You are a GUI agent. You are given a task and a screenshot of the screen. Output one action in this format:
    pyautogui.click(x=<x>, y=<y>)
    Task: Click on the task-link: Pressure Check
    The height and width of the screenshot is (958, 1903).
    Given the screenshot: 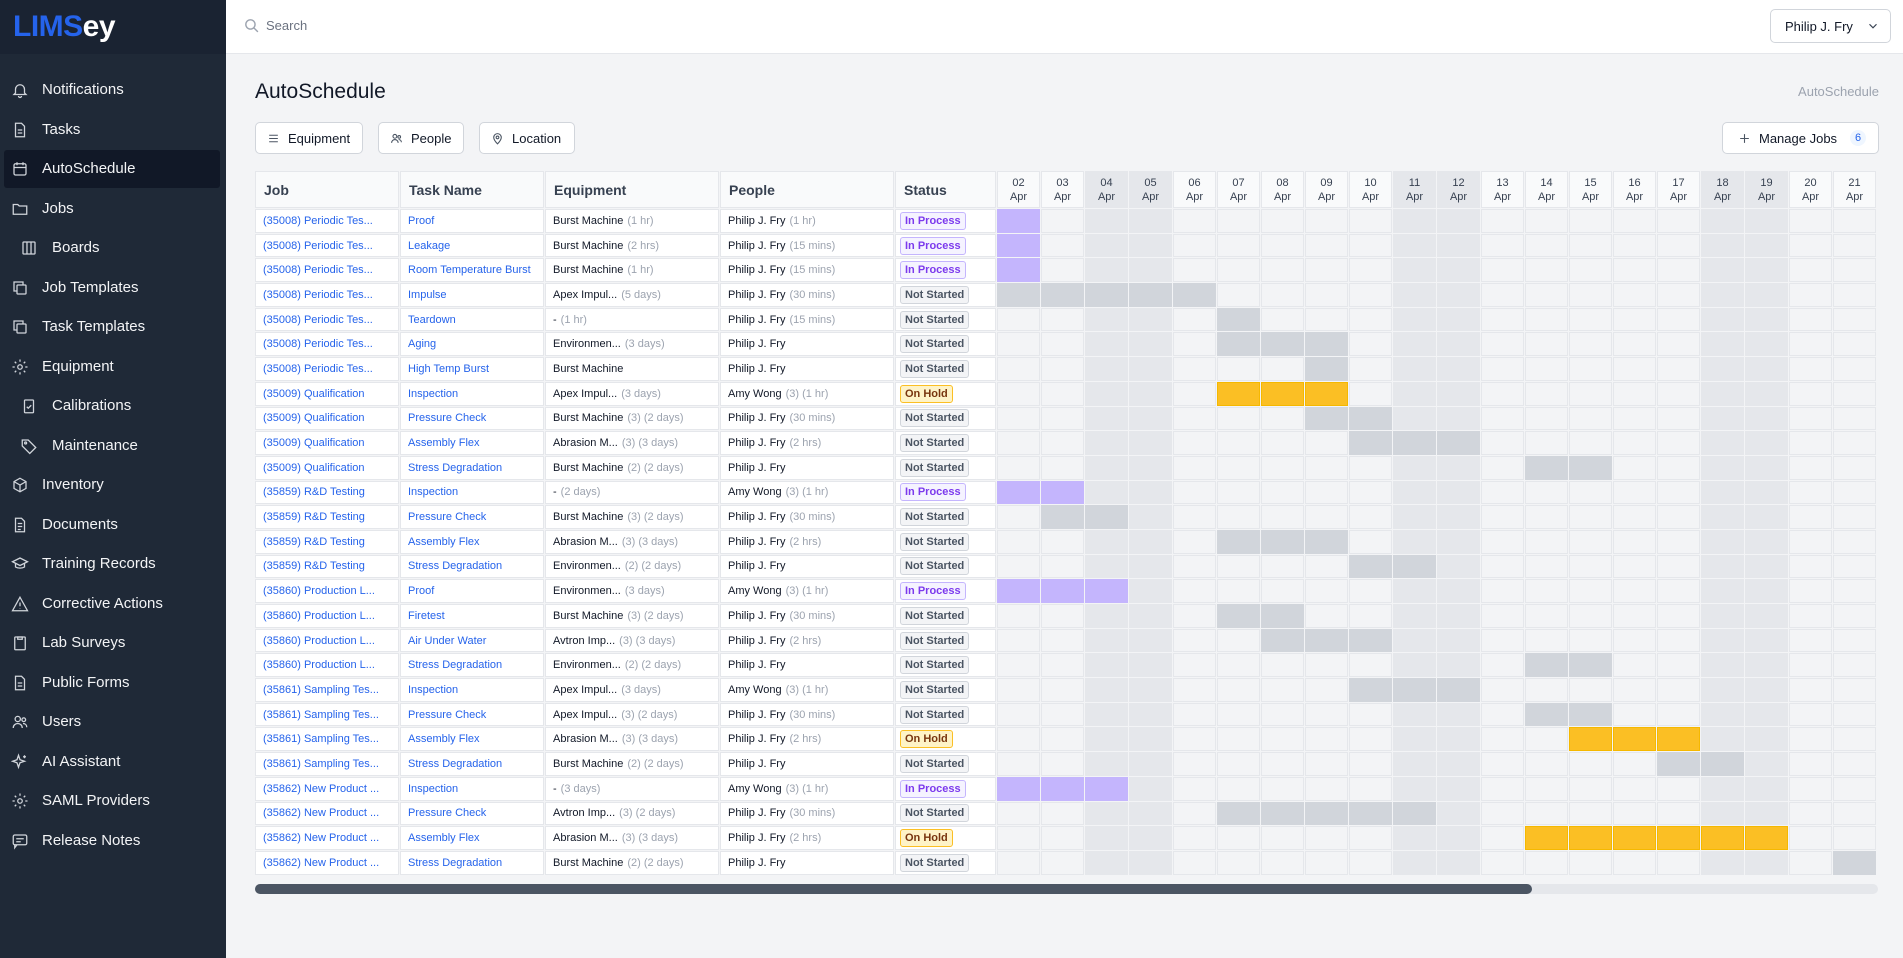 What is the action you would take?
    pyautogui.click(x=472, y=813)
    